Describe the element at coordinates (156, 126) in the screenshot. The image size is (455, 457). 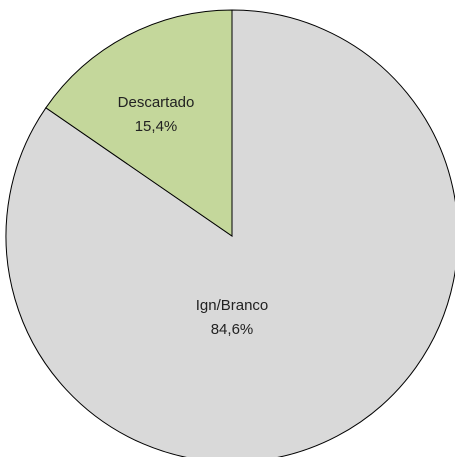
I see `slice-label-descartado-percent: 15,4%` at that location.